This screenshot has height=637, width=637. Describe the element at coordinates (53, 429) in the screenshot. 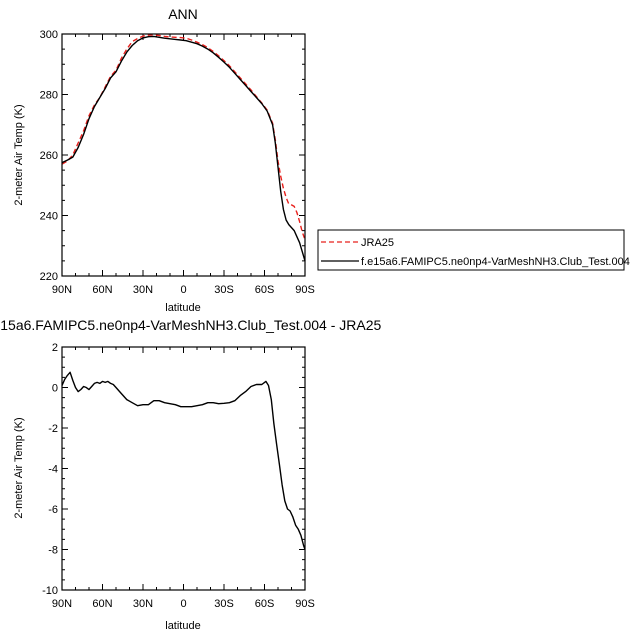

I see `y-tick-label: -2` at that location.